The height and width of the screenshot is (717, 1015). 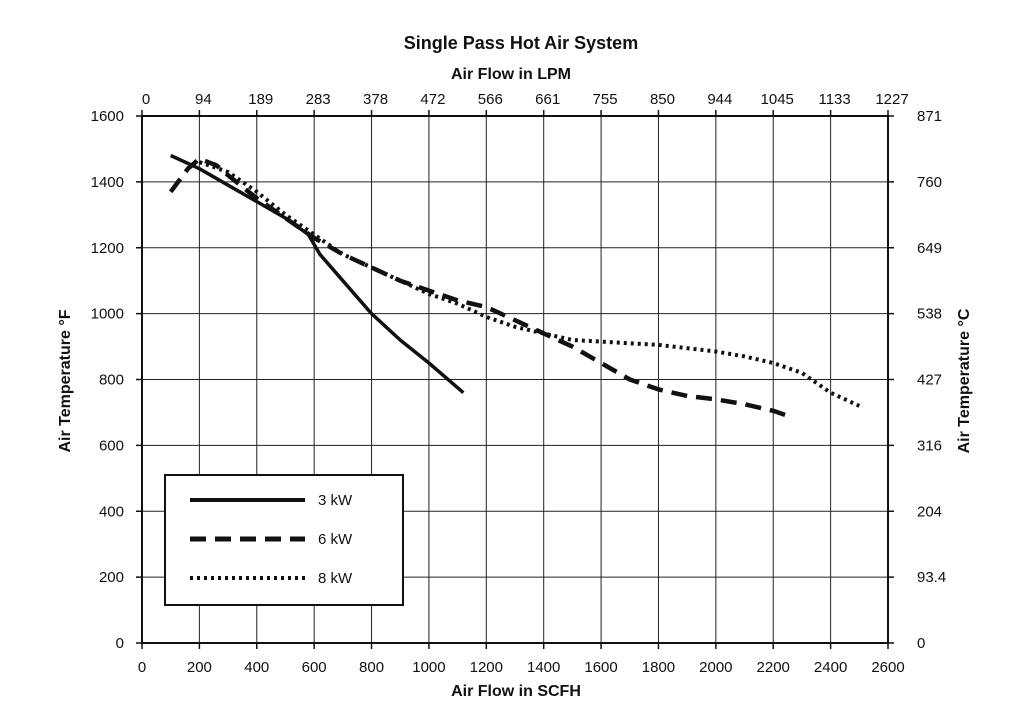 What do you see at coordinates (830, 667) in the screenshot?
I see `x-tick-label: 2400` at bounding box center [830, 667].